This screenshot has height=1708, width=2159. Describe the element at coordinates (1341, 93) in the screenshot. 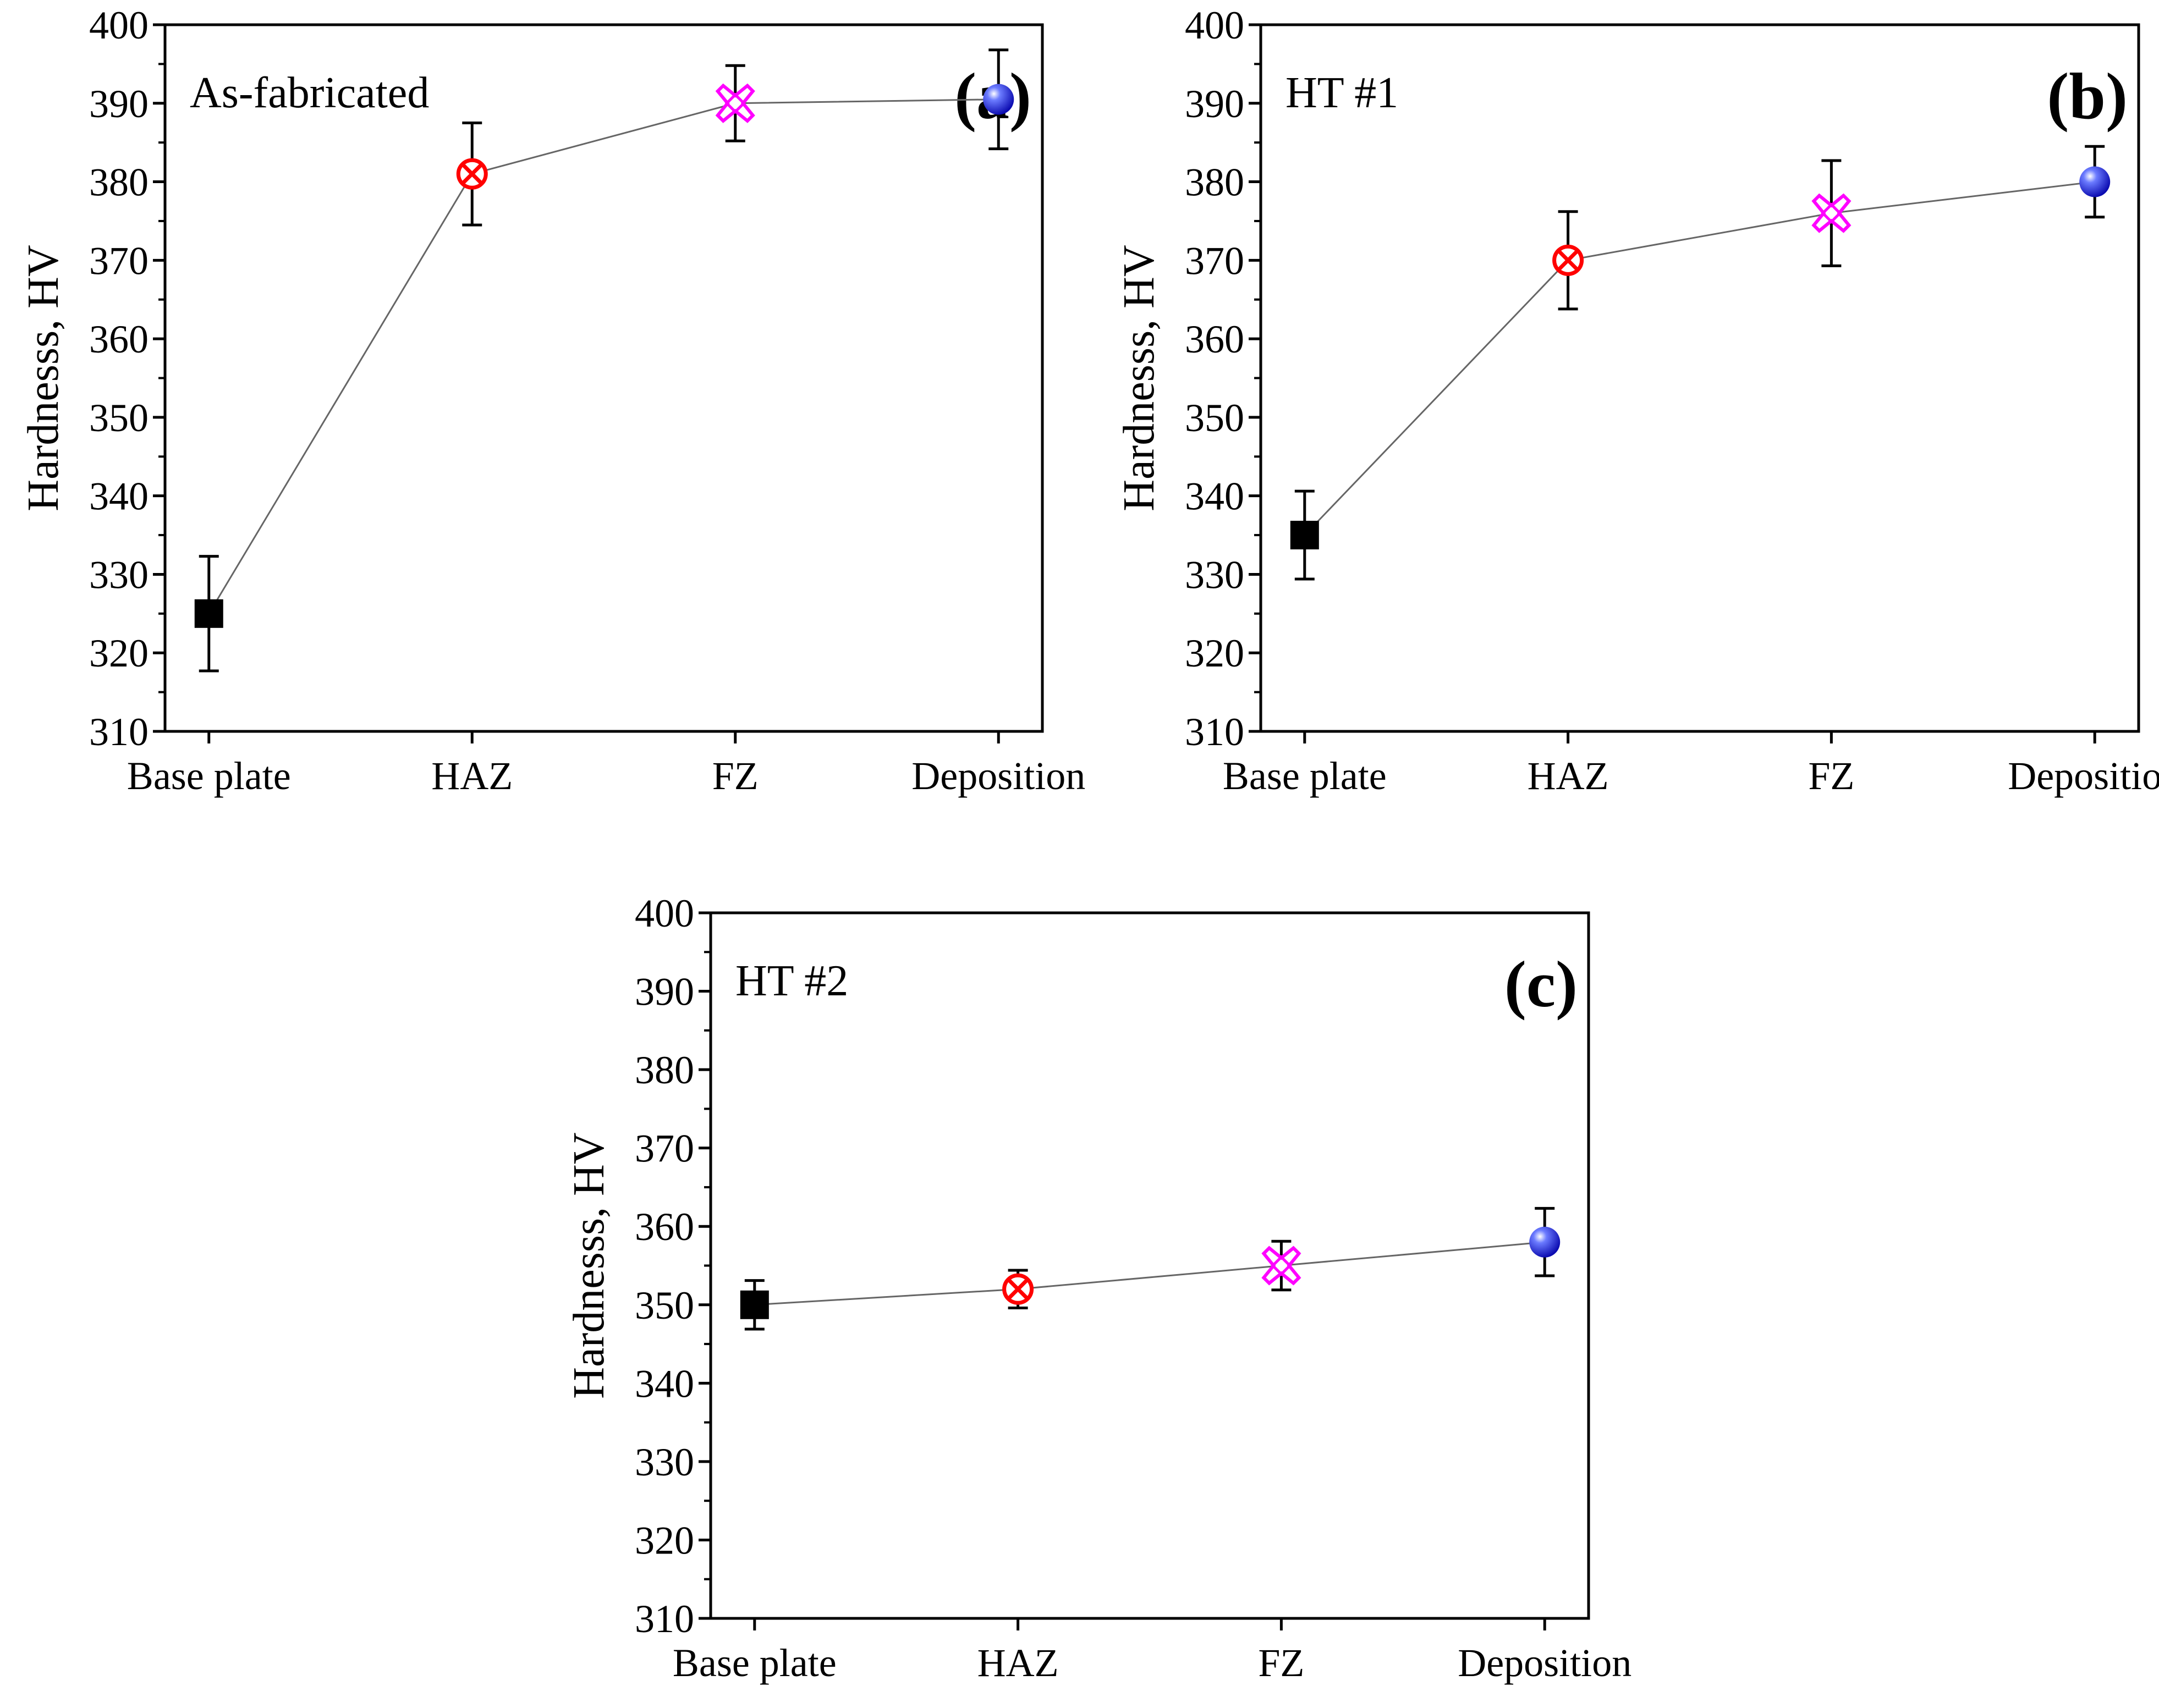

I see `panel-annotation: HT #1` at that location.